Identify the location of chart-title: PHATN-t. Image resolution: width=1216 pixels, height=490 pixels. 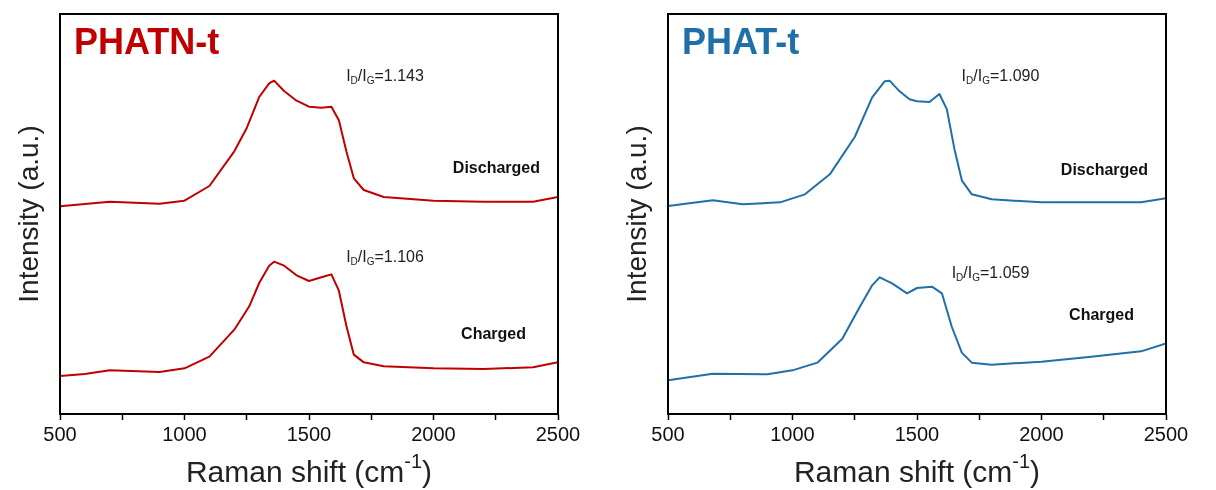
(147, 41).